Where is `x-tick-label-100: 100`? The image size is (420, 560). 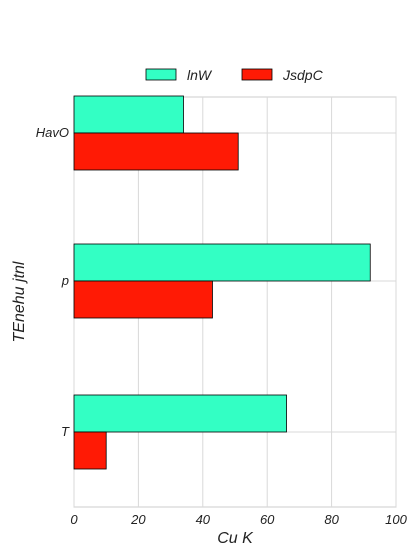
x-tick-label-100: 100 is located at coordinates (396, 519).